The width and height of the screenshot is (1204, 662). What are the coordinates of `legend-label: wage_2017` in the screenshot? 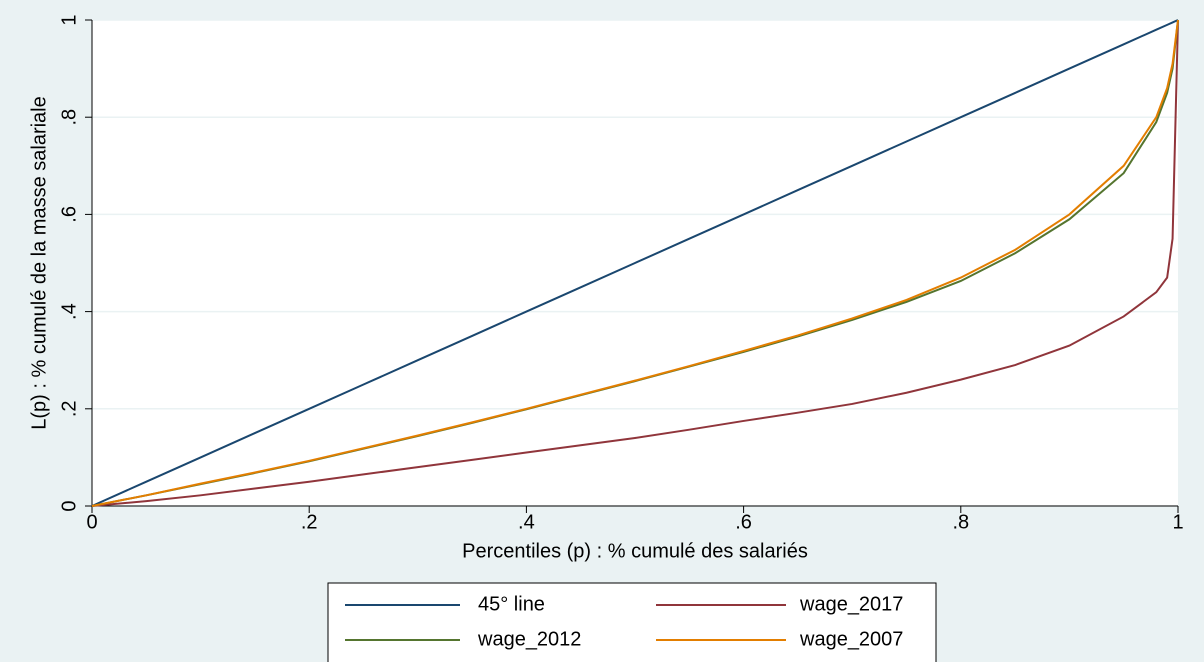 It's located at (851, 604).